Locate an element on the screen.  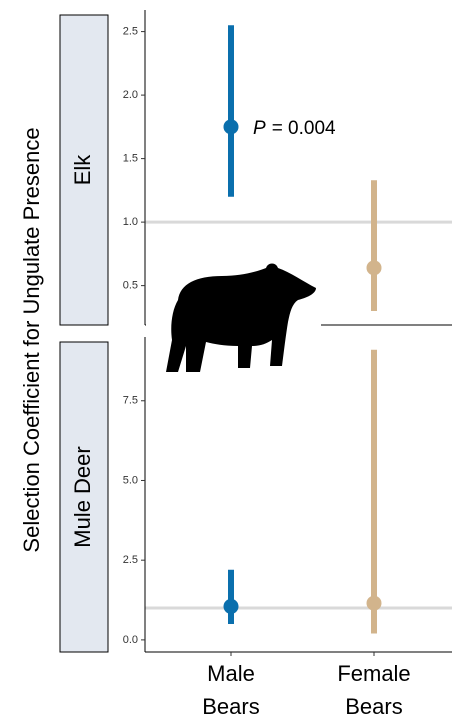
annotation-emphasis: P is located at coordinates (259, 128).